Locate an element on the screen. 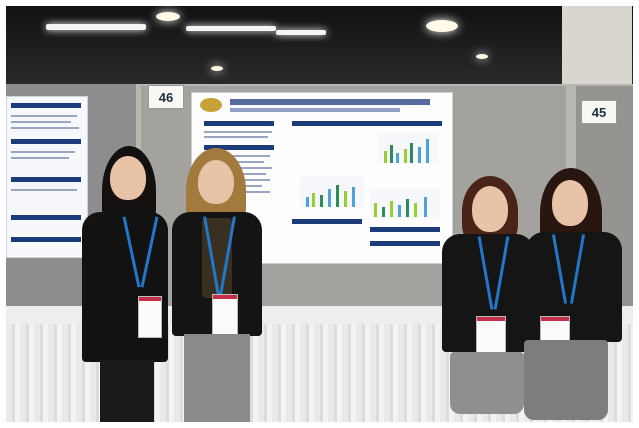  poster-authors-block is located at coordinates (315, 110).